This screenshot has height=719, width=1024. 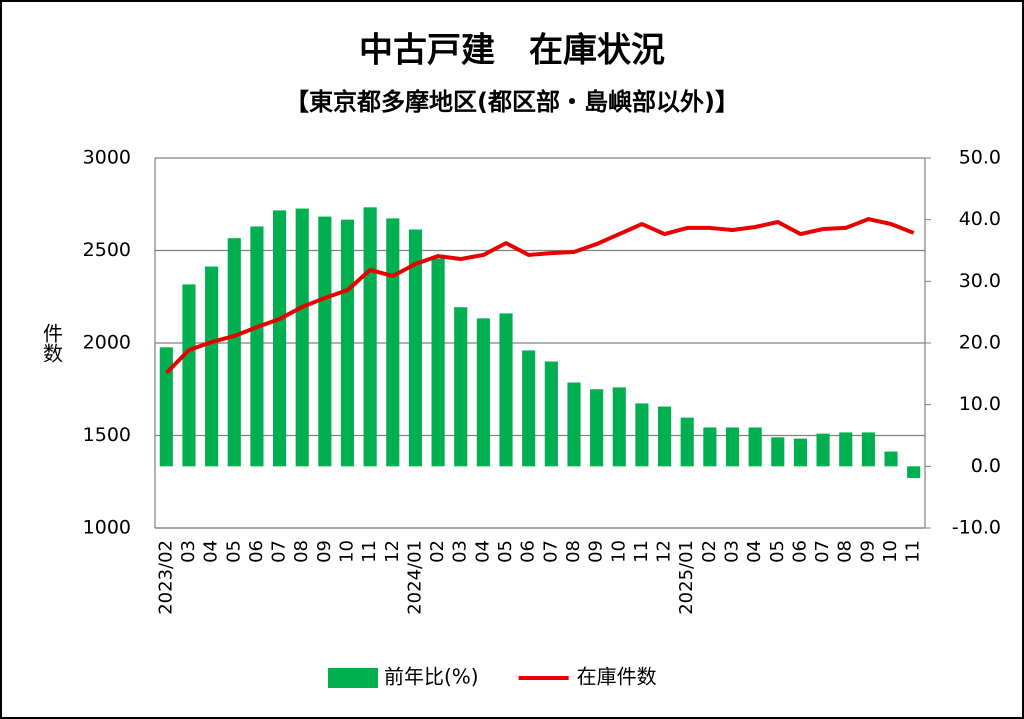 I want to click on chart-subtitle: 【東京都多摩地区(都区部・島嶼部以外)】, so click(x=512, y=102).